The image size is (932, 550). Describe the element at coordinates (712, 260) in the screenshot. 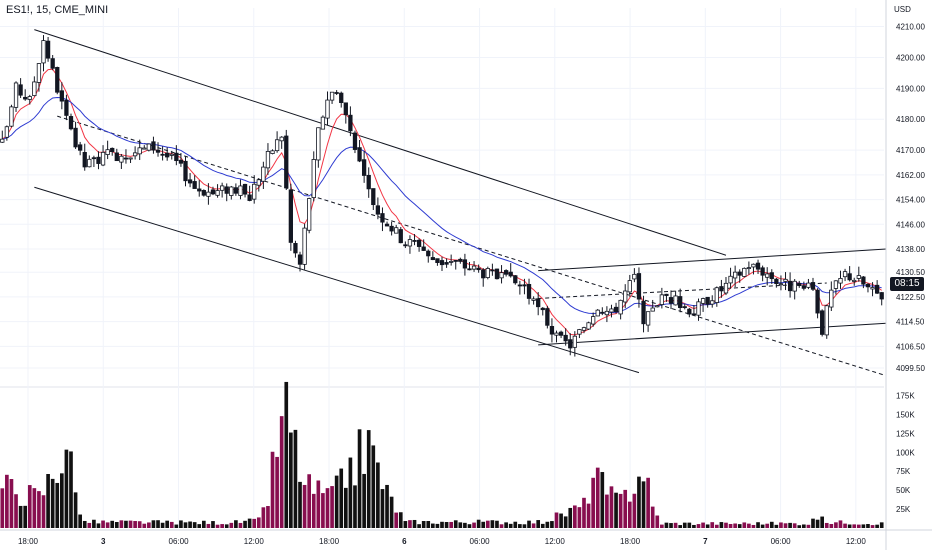

I see `range-top-line` at that location.